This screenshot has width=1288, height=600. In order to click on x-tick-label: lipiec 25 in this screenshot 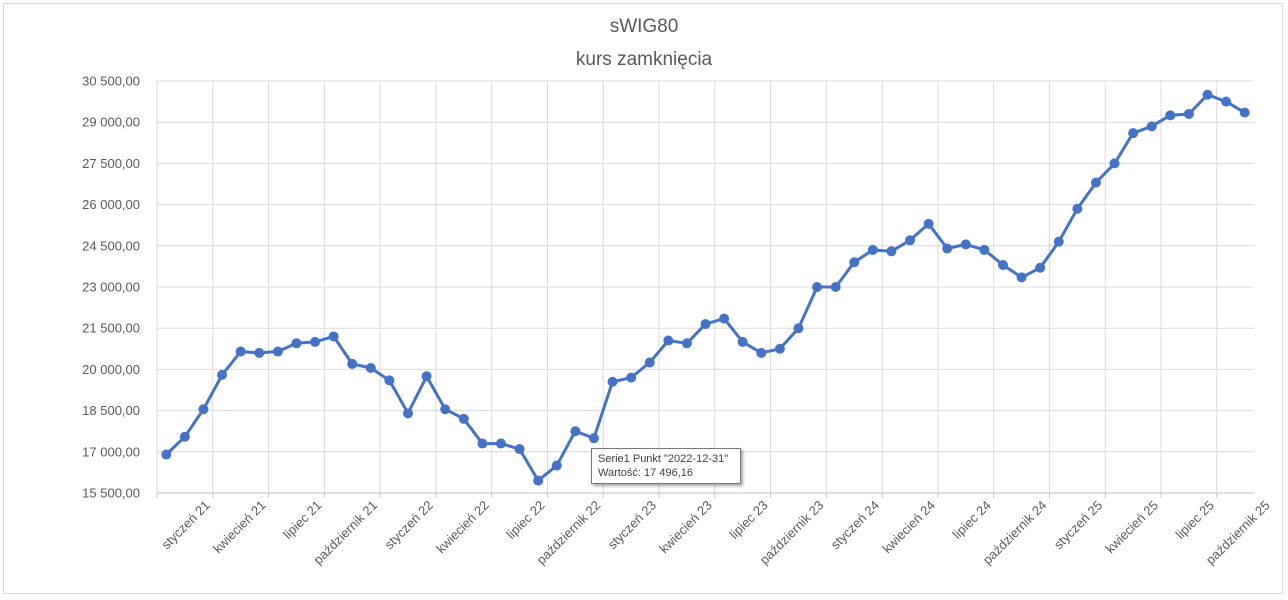, I will do `click(1195, 520)`.